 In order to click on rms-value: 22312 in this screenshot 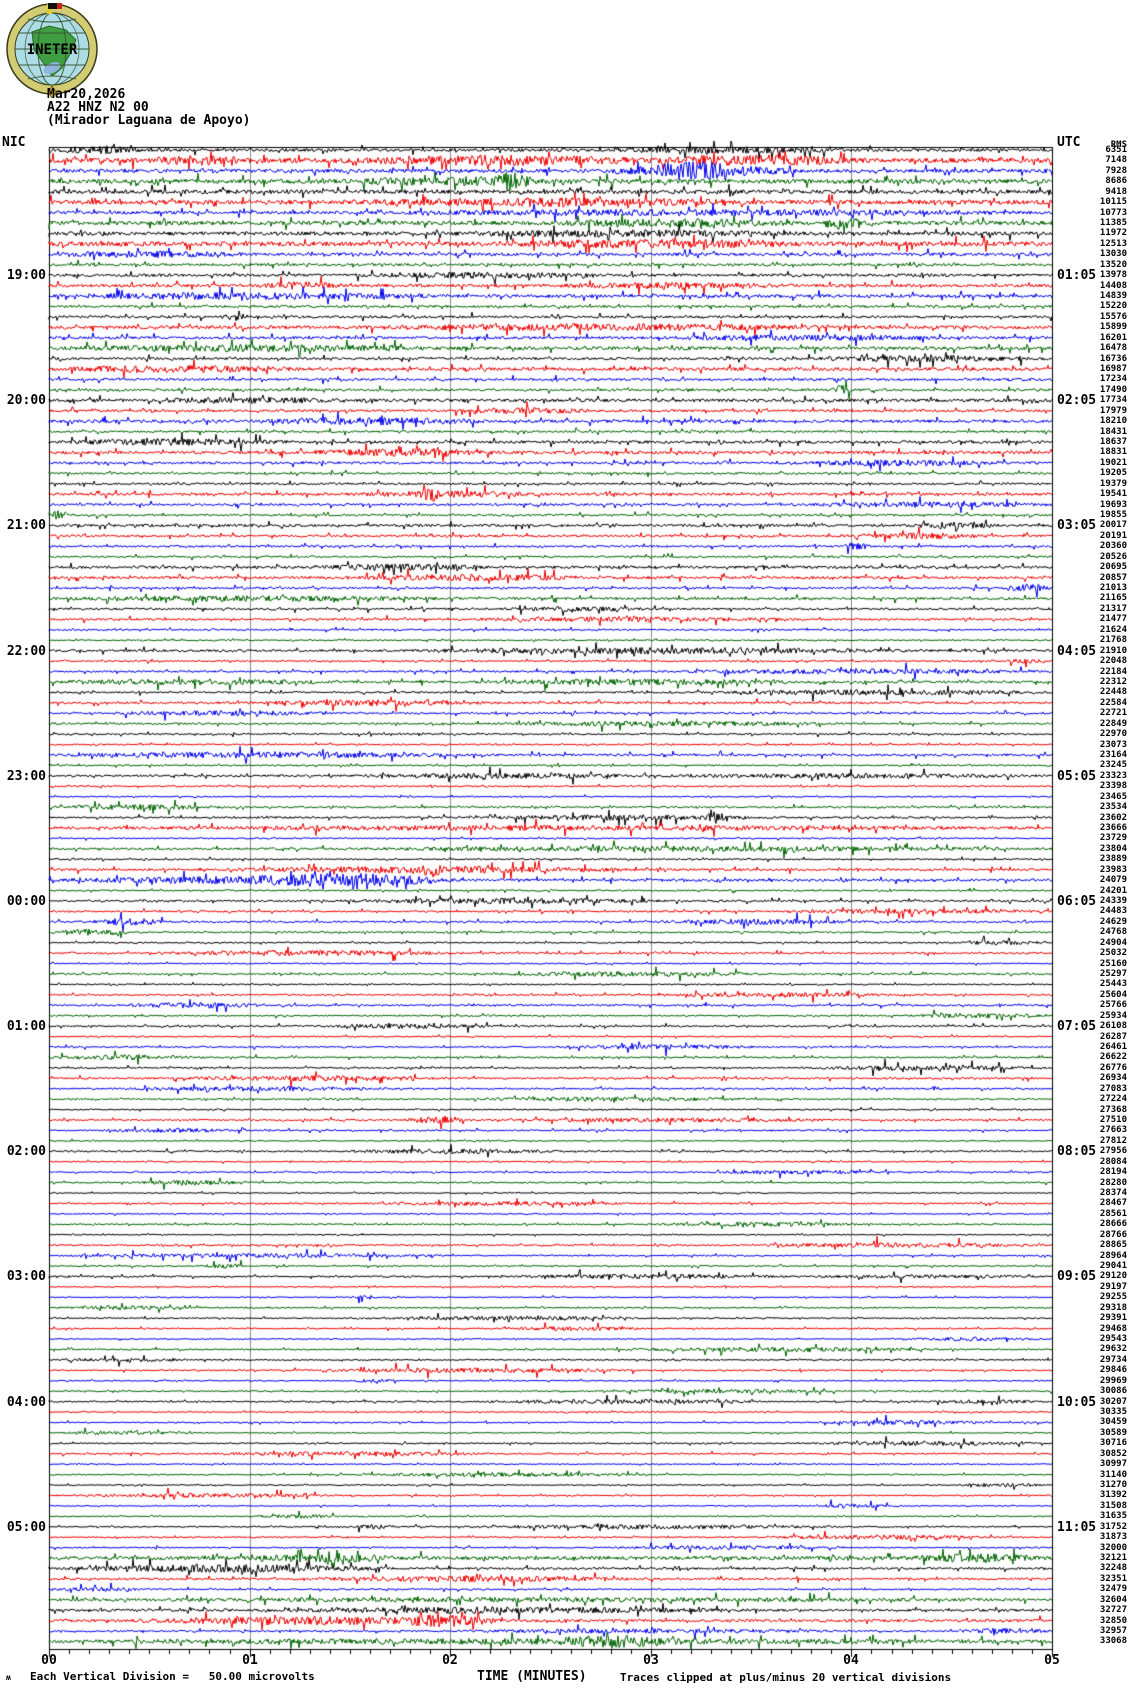, I will do `click(1113, 682)`.